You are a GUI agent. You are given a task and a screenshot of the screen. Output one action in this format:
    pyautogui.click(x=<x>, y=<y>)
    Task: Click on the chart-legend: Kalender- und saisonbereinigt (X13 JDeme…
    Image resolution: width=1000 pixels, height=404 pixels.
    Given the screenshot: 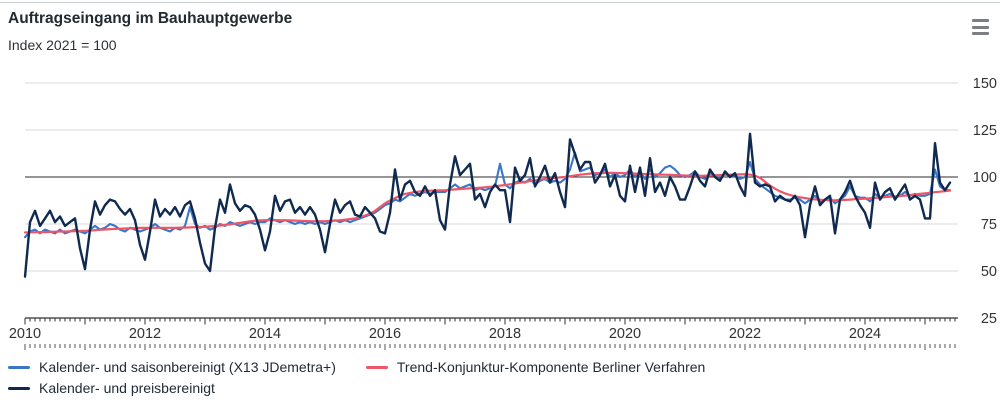 What is the action you would take?
    pyautogui.click(x=356, y=377)
    